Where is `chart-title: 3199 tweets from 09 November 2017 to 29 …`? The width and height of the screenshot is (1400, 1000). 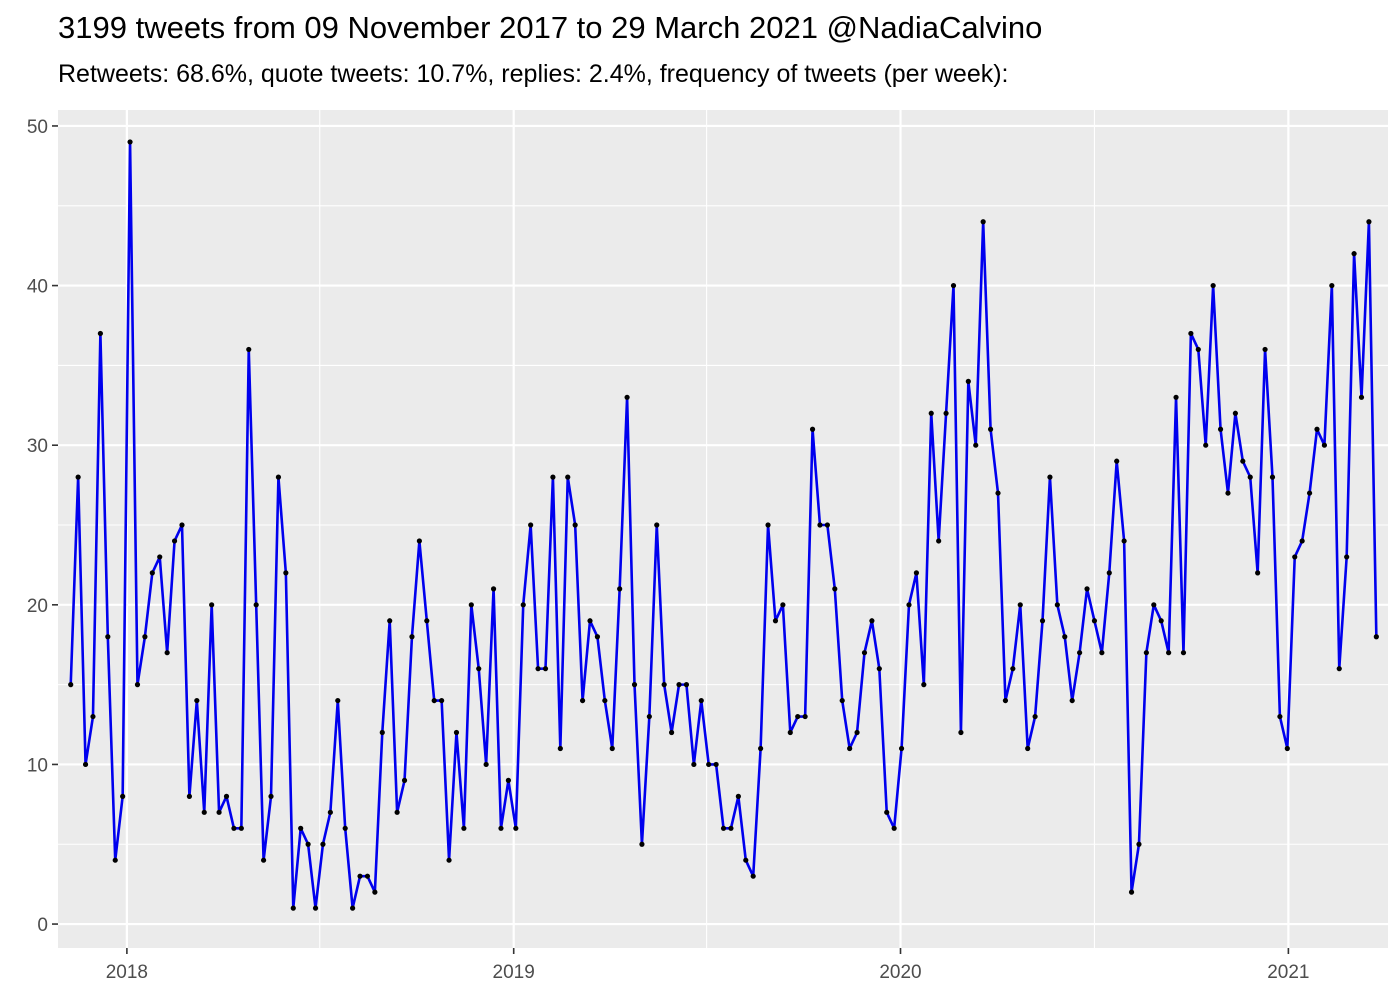 chart-title: 3199 tweets from 09 November 2017 to 29 … is located at coordinates (550, 27).